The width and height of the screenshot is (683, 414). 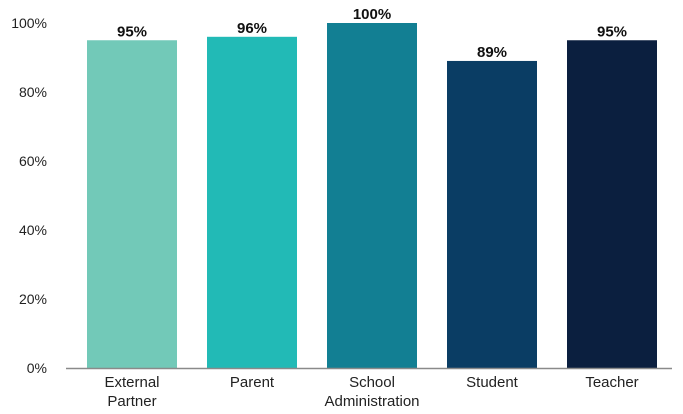 I want to click on category-label-line: Partner, so click(x=131, y=401).